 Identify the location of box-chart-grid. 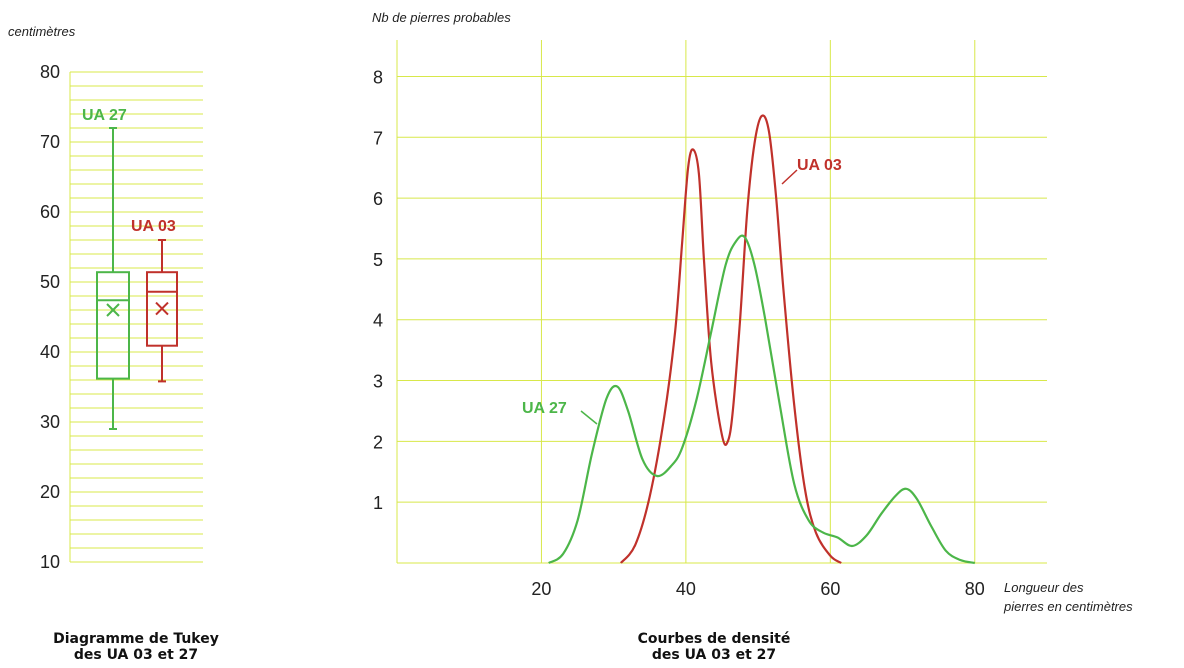
(136, 317).